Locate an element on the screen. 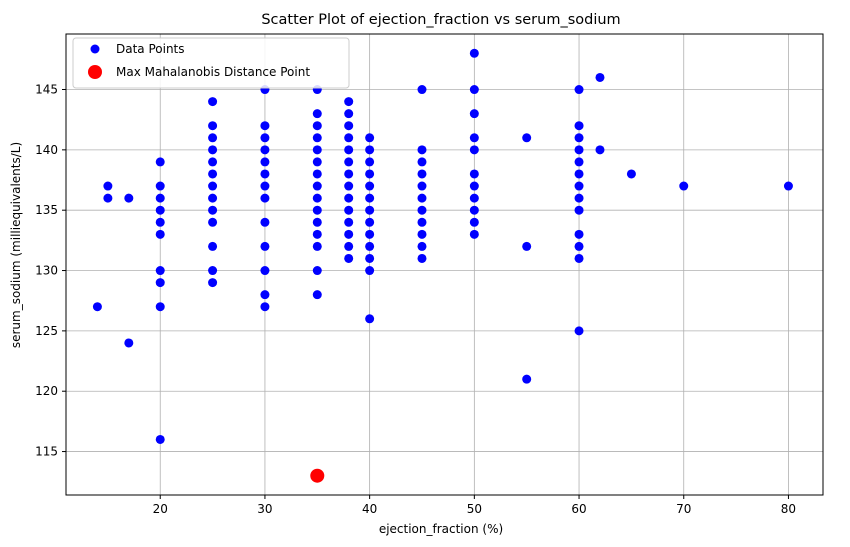 The image size is (850, 547). legend-marker-data-points is located at coordinates (95, 49).